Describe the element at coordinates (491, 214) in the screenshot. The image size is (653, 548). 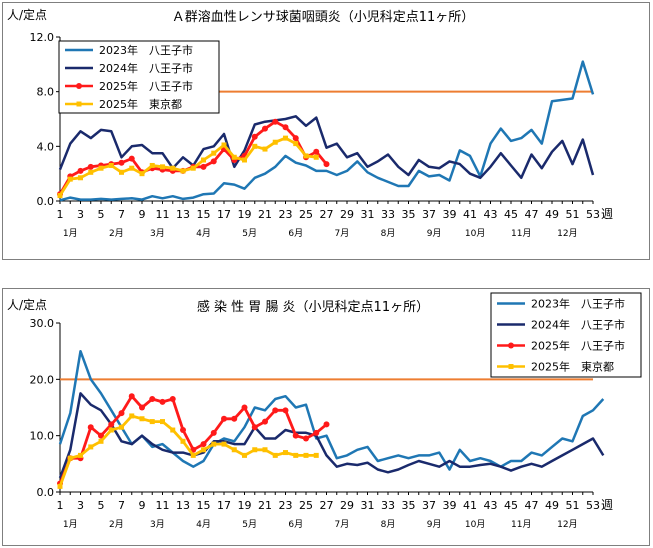
I see `x-tick-label: 43` at that location.